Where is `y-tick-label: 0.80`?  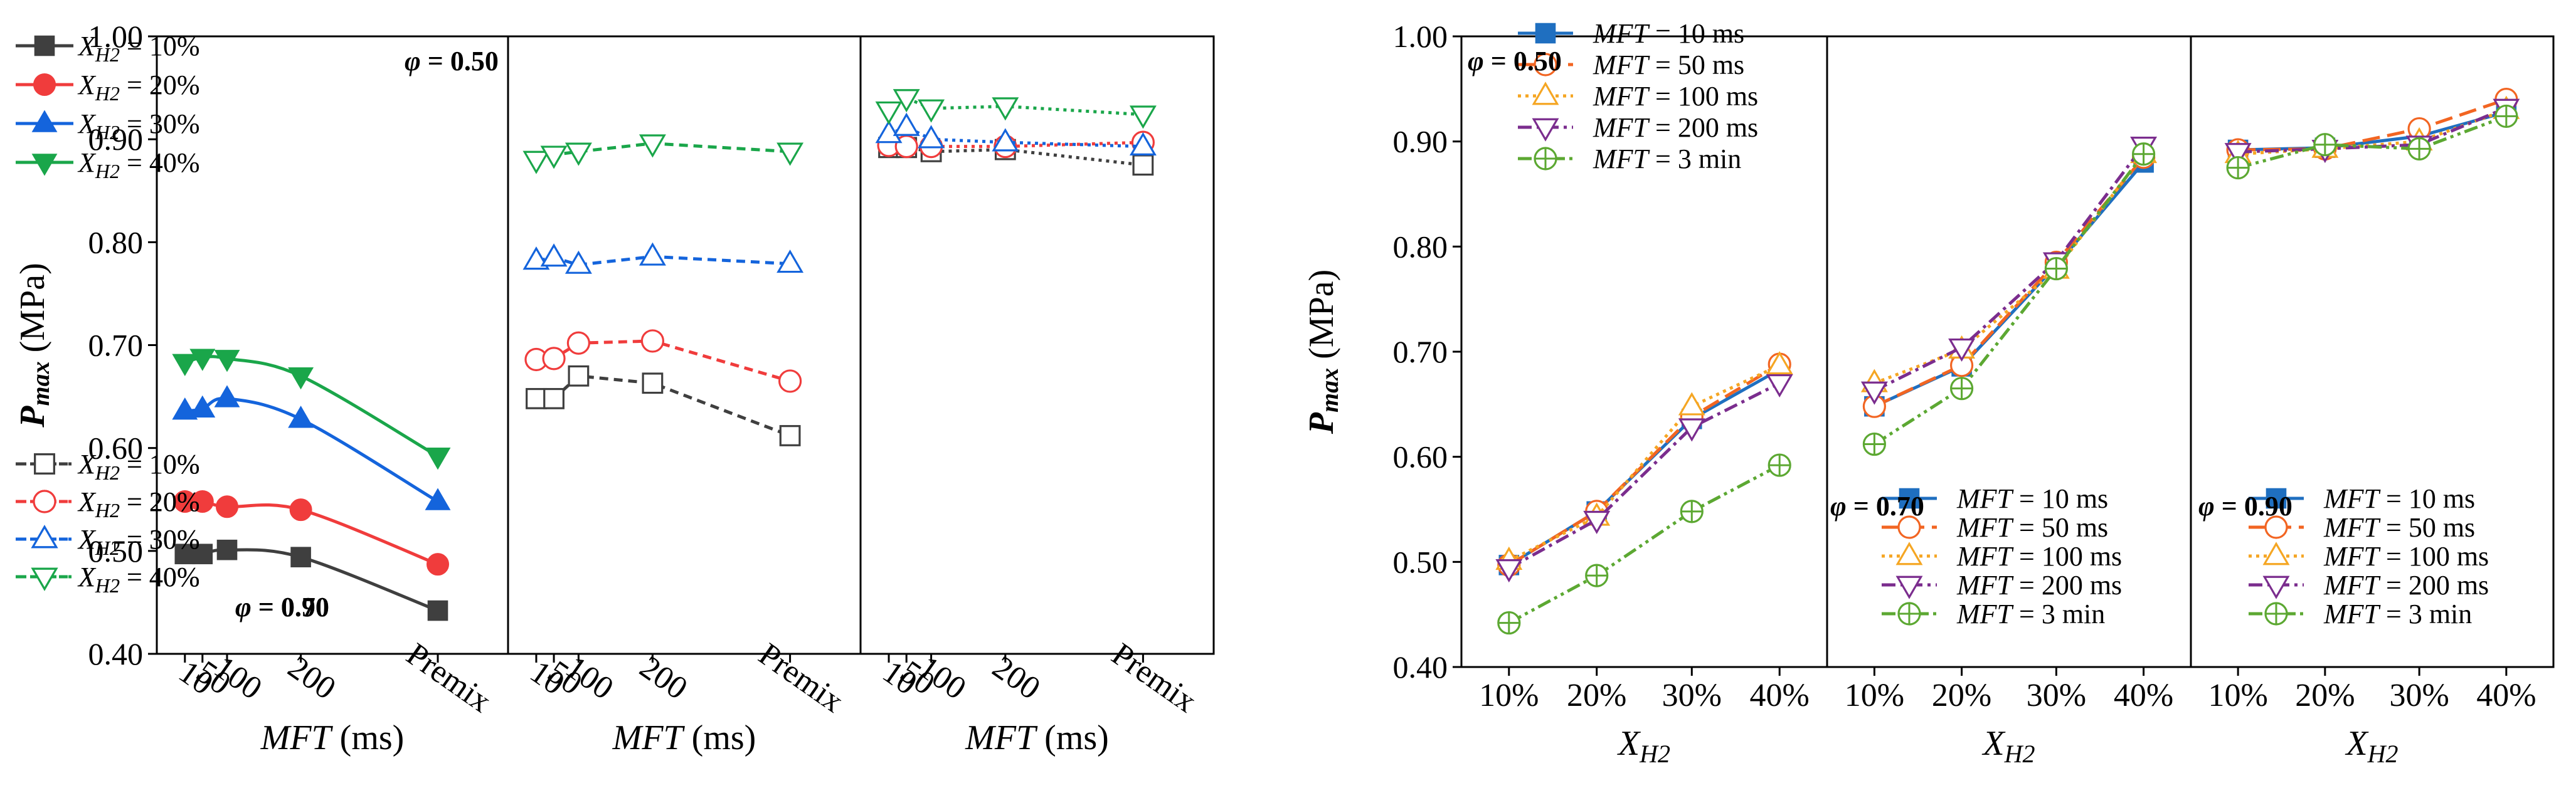 y-tick-label: 0.80 is located at coordinates (1420, 246).